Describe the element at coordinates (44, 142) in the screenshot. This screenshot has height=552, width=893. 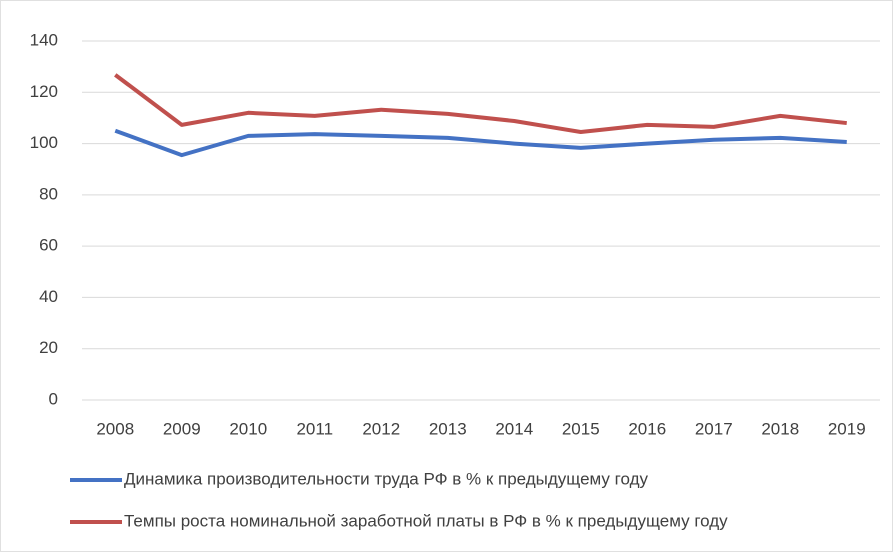
I see `y-tick-label: 100` at that location.